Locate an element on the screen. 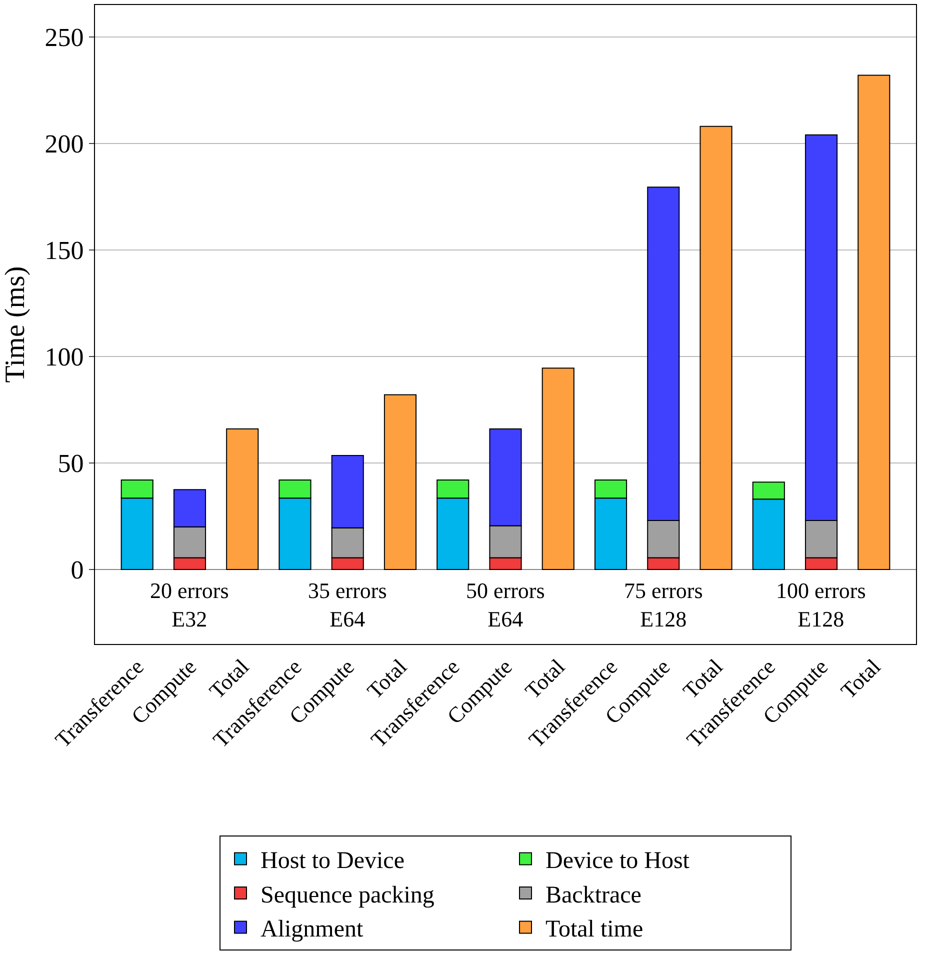  legend-label: Sequence packing is located at coordinates (347, 895).